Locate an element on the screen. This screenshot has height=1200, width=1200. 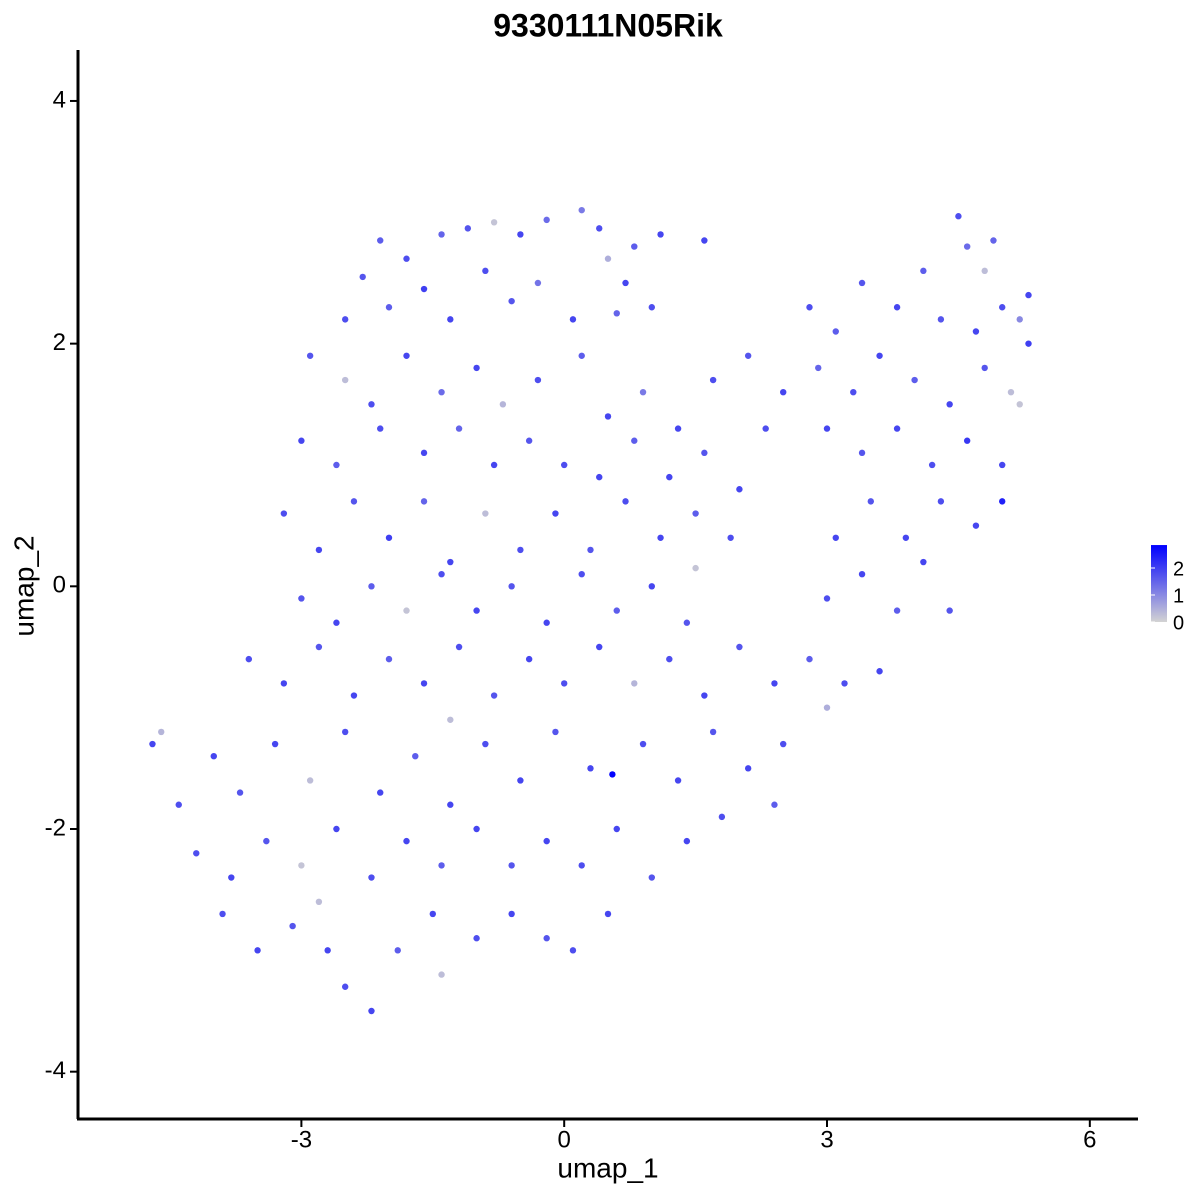
x-tick-label: 3 is located at coordinates (826, 1139).